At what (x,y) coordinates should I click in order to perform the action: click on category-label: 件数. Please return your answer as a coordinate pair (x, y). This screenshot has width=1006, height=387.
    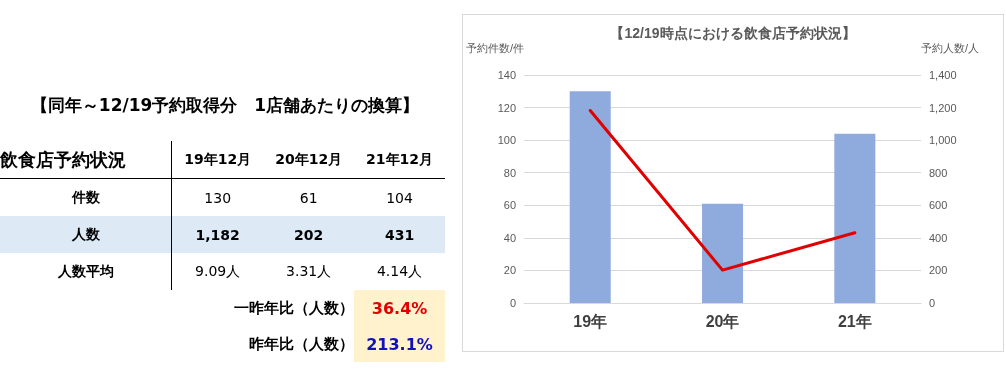
    Looking at the image, I should click on (85, 196).